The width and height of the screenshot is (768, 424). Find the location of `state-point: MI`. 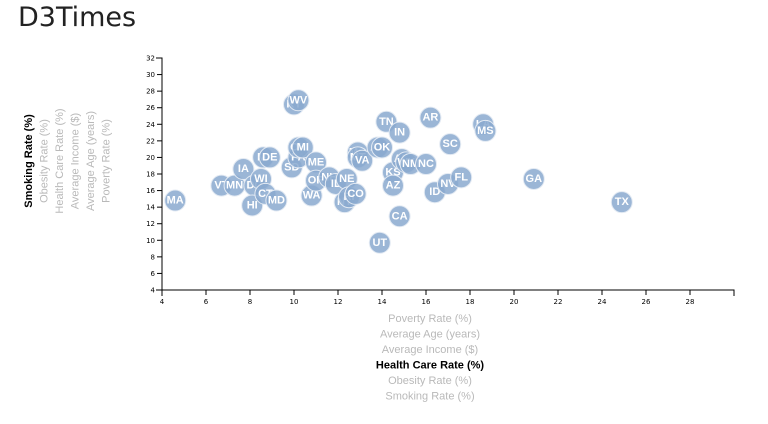

state-point: MI is located at coordinates (302, 147).